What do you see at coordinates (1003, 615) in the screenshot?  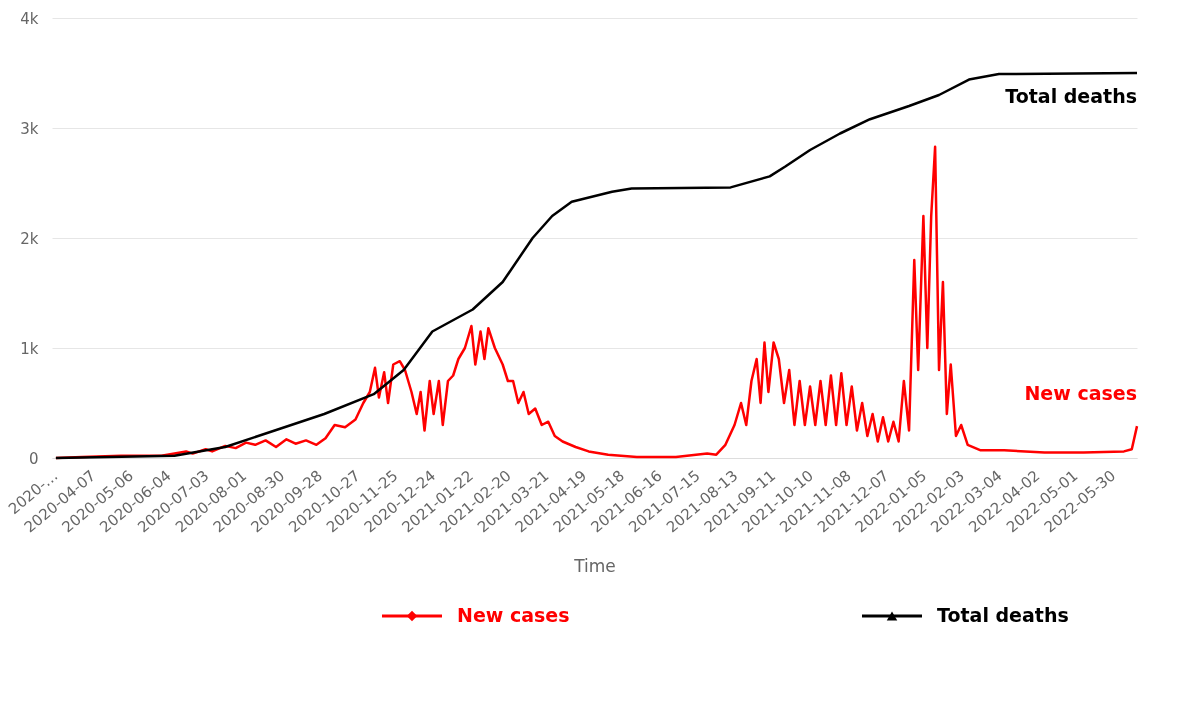 I see `legend-label: Total deaths` at bounding box center [1003, 615].